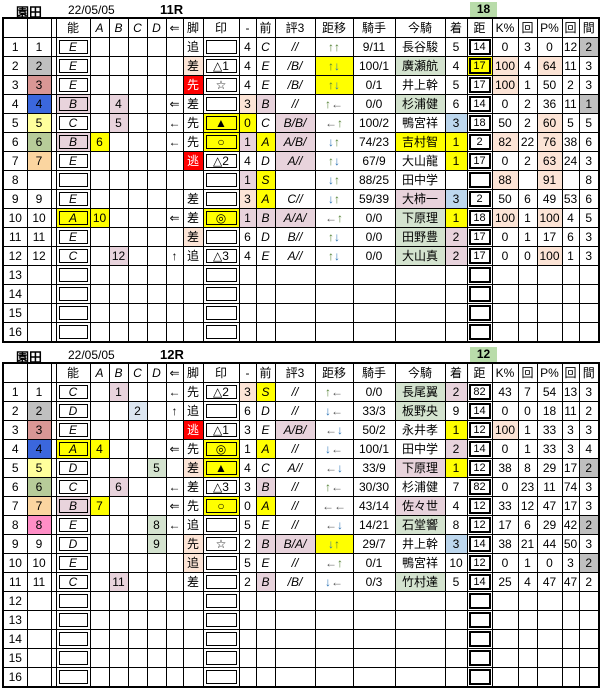  Describe the element at coordinates (295, 430) in the screenshot. I see `cell: A/B/` at that location.